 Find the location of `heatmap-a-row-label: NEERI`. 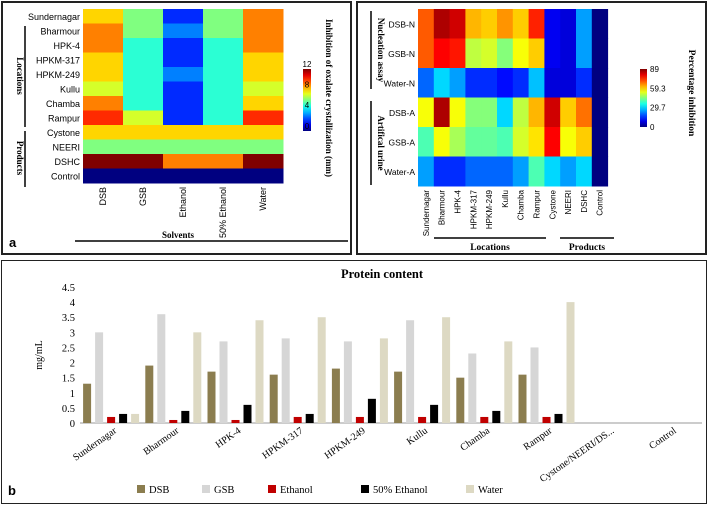

heatmap-a-row-label: NEERI is located at coordinates (66, 147).